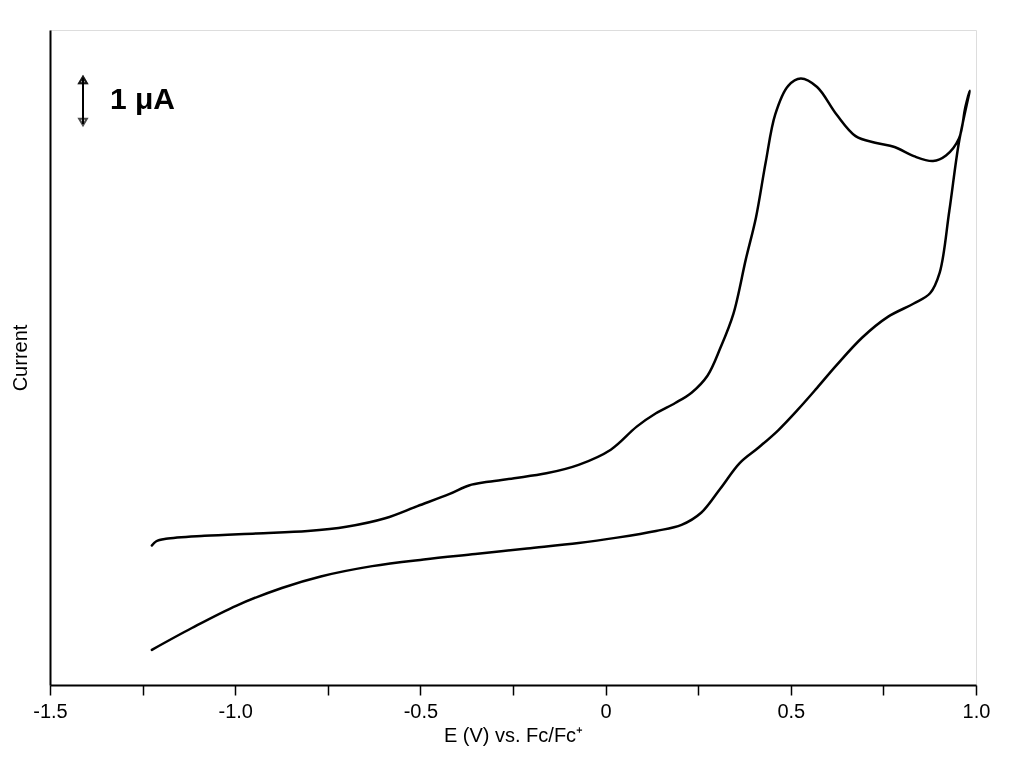 The height and width of the screenshot is (767, 1033). What do you see at coordinates (235, 710) in the screenshot?
I see `x-tick-label: -1.0` at bounding box center [235, 710].